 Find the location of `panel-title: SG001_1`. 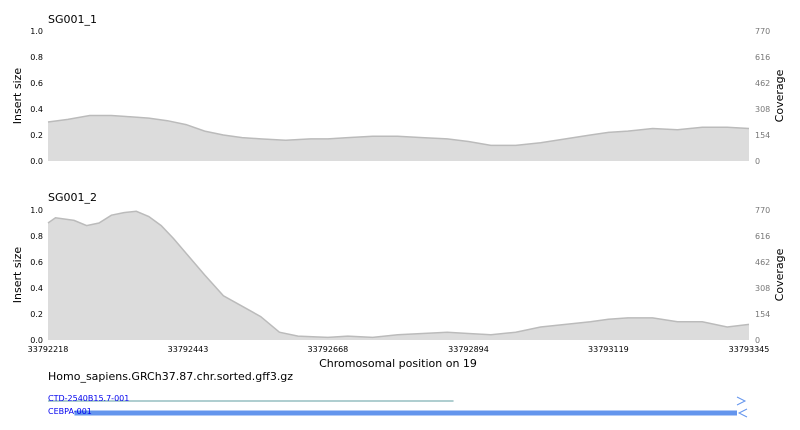

panel-title: SG001_1 is located at coordinates (72, 19).